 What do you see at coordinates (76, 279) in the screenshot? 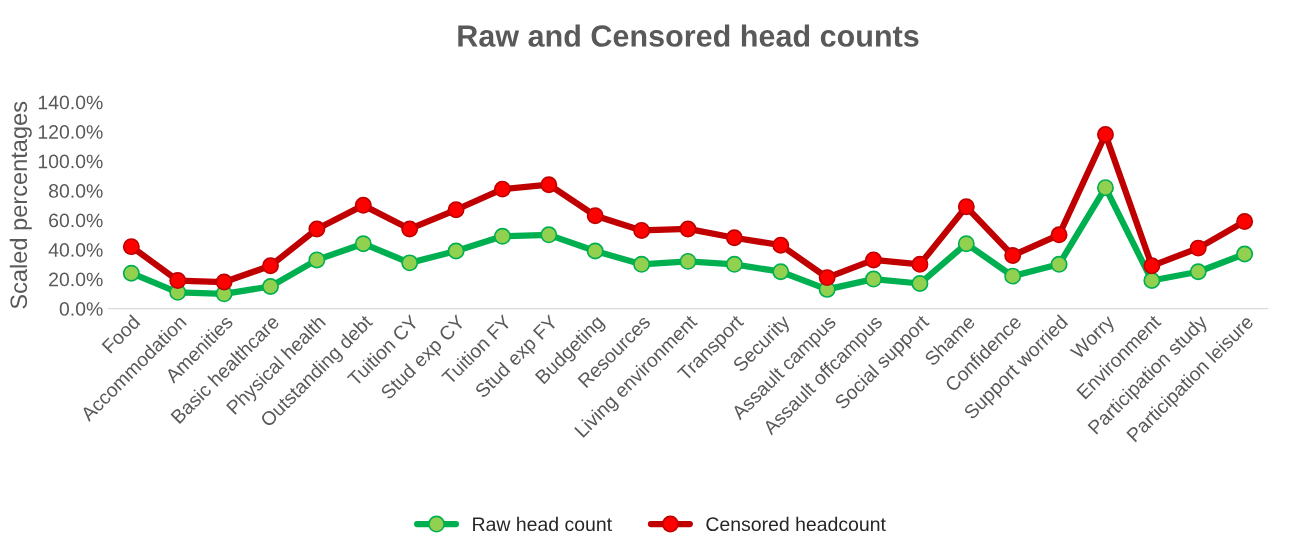
I see `y-tick-label: 20.0%` at bounding box center [76, 279].